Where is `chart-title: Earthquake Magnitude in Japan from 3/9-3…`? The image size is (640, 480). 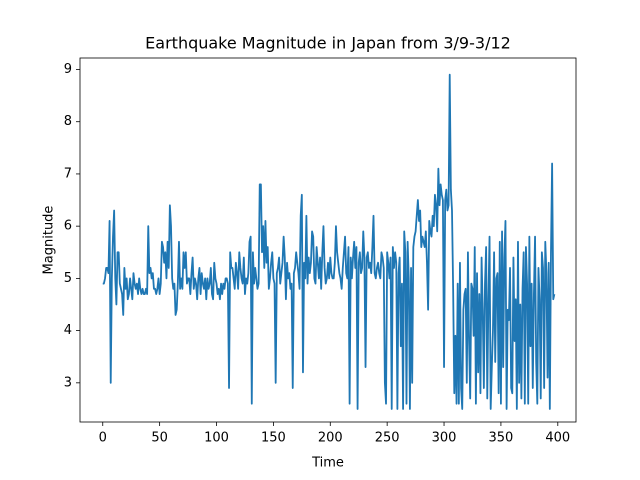
chart-title: Earthquake Magnitude in Japan from 3/9-3… is located at coordinates (328, 43).